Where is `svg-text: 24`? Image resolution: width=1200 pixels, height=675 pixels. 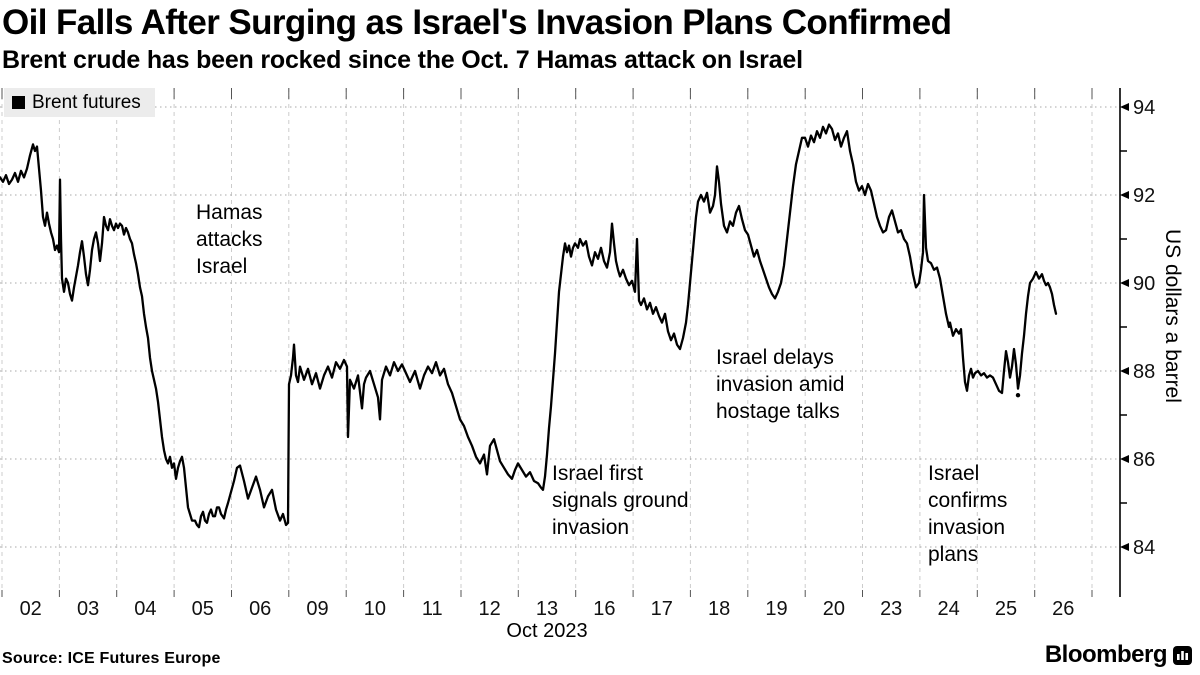
svg-text: 24 is located at coordinates (948, 609).